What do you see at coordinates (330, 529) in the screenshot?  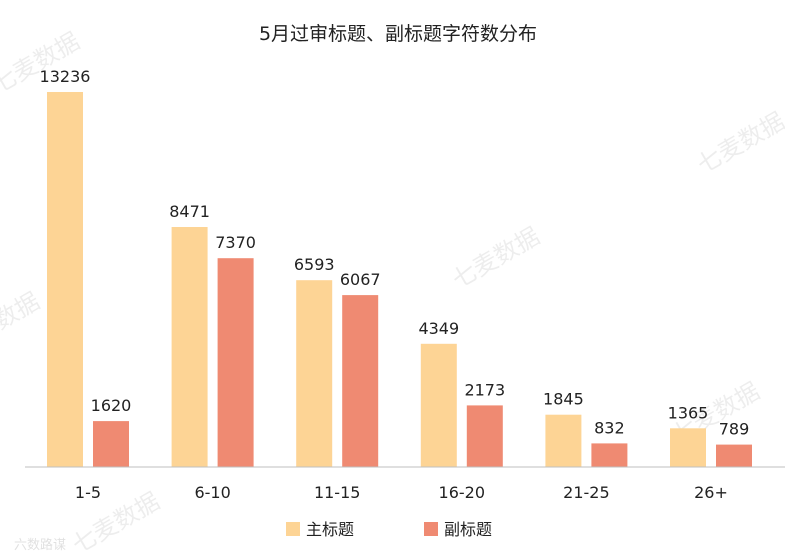 I see `legend-label-main: 主标题` at bounding box center [330, 529].